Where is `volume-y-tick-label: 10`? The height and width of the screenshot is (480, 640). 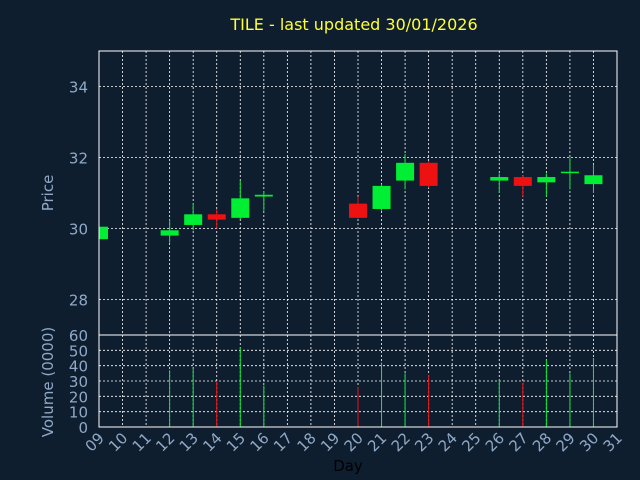 volume-y-tick-label: 10 is located at coordinates (78, 413).